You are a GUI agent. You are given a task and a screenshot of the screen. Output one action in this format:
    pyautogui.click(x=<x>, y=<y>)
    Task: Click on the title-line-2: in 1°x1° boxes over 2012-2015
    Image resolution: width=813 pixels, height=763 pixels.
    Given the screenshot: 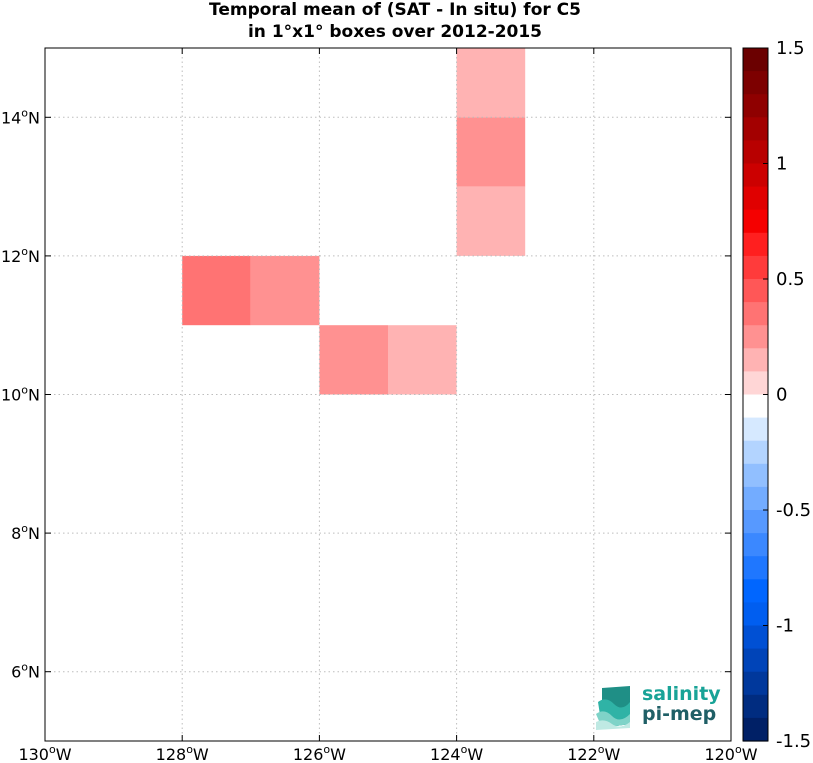 What is the action you would take?
    pyautogui.click(x=395, y=32)
    